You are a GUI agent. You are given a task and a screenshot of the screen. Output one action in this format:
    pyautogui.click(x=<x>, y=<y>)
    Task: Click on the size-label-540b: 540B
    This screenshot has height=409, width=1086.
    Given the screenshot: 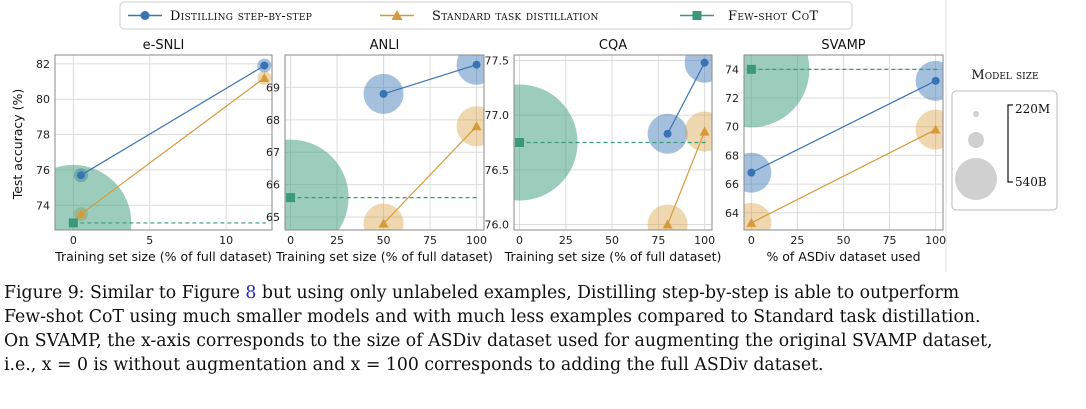 What is the action you would take?
    pyautogui.click(x=1031, y=182)
    